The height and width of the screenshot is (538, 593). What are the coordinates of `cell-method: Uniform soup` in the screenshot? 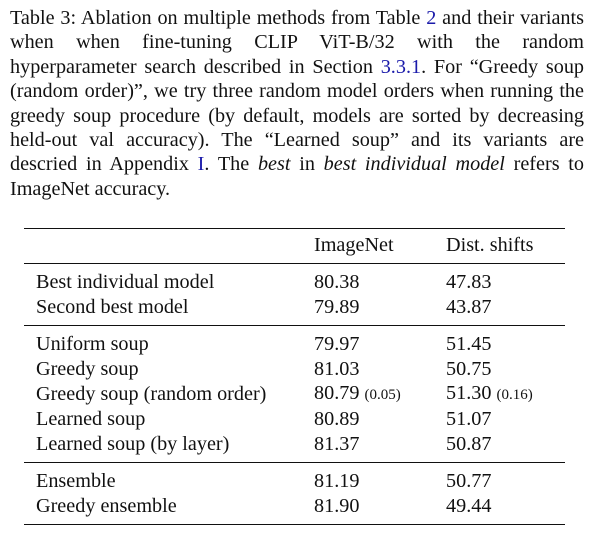 It's located at (92, 344).